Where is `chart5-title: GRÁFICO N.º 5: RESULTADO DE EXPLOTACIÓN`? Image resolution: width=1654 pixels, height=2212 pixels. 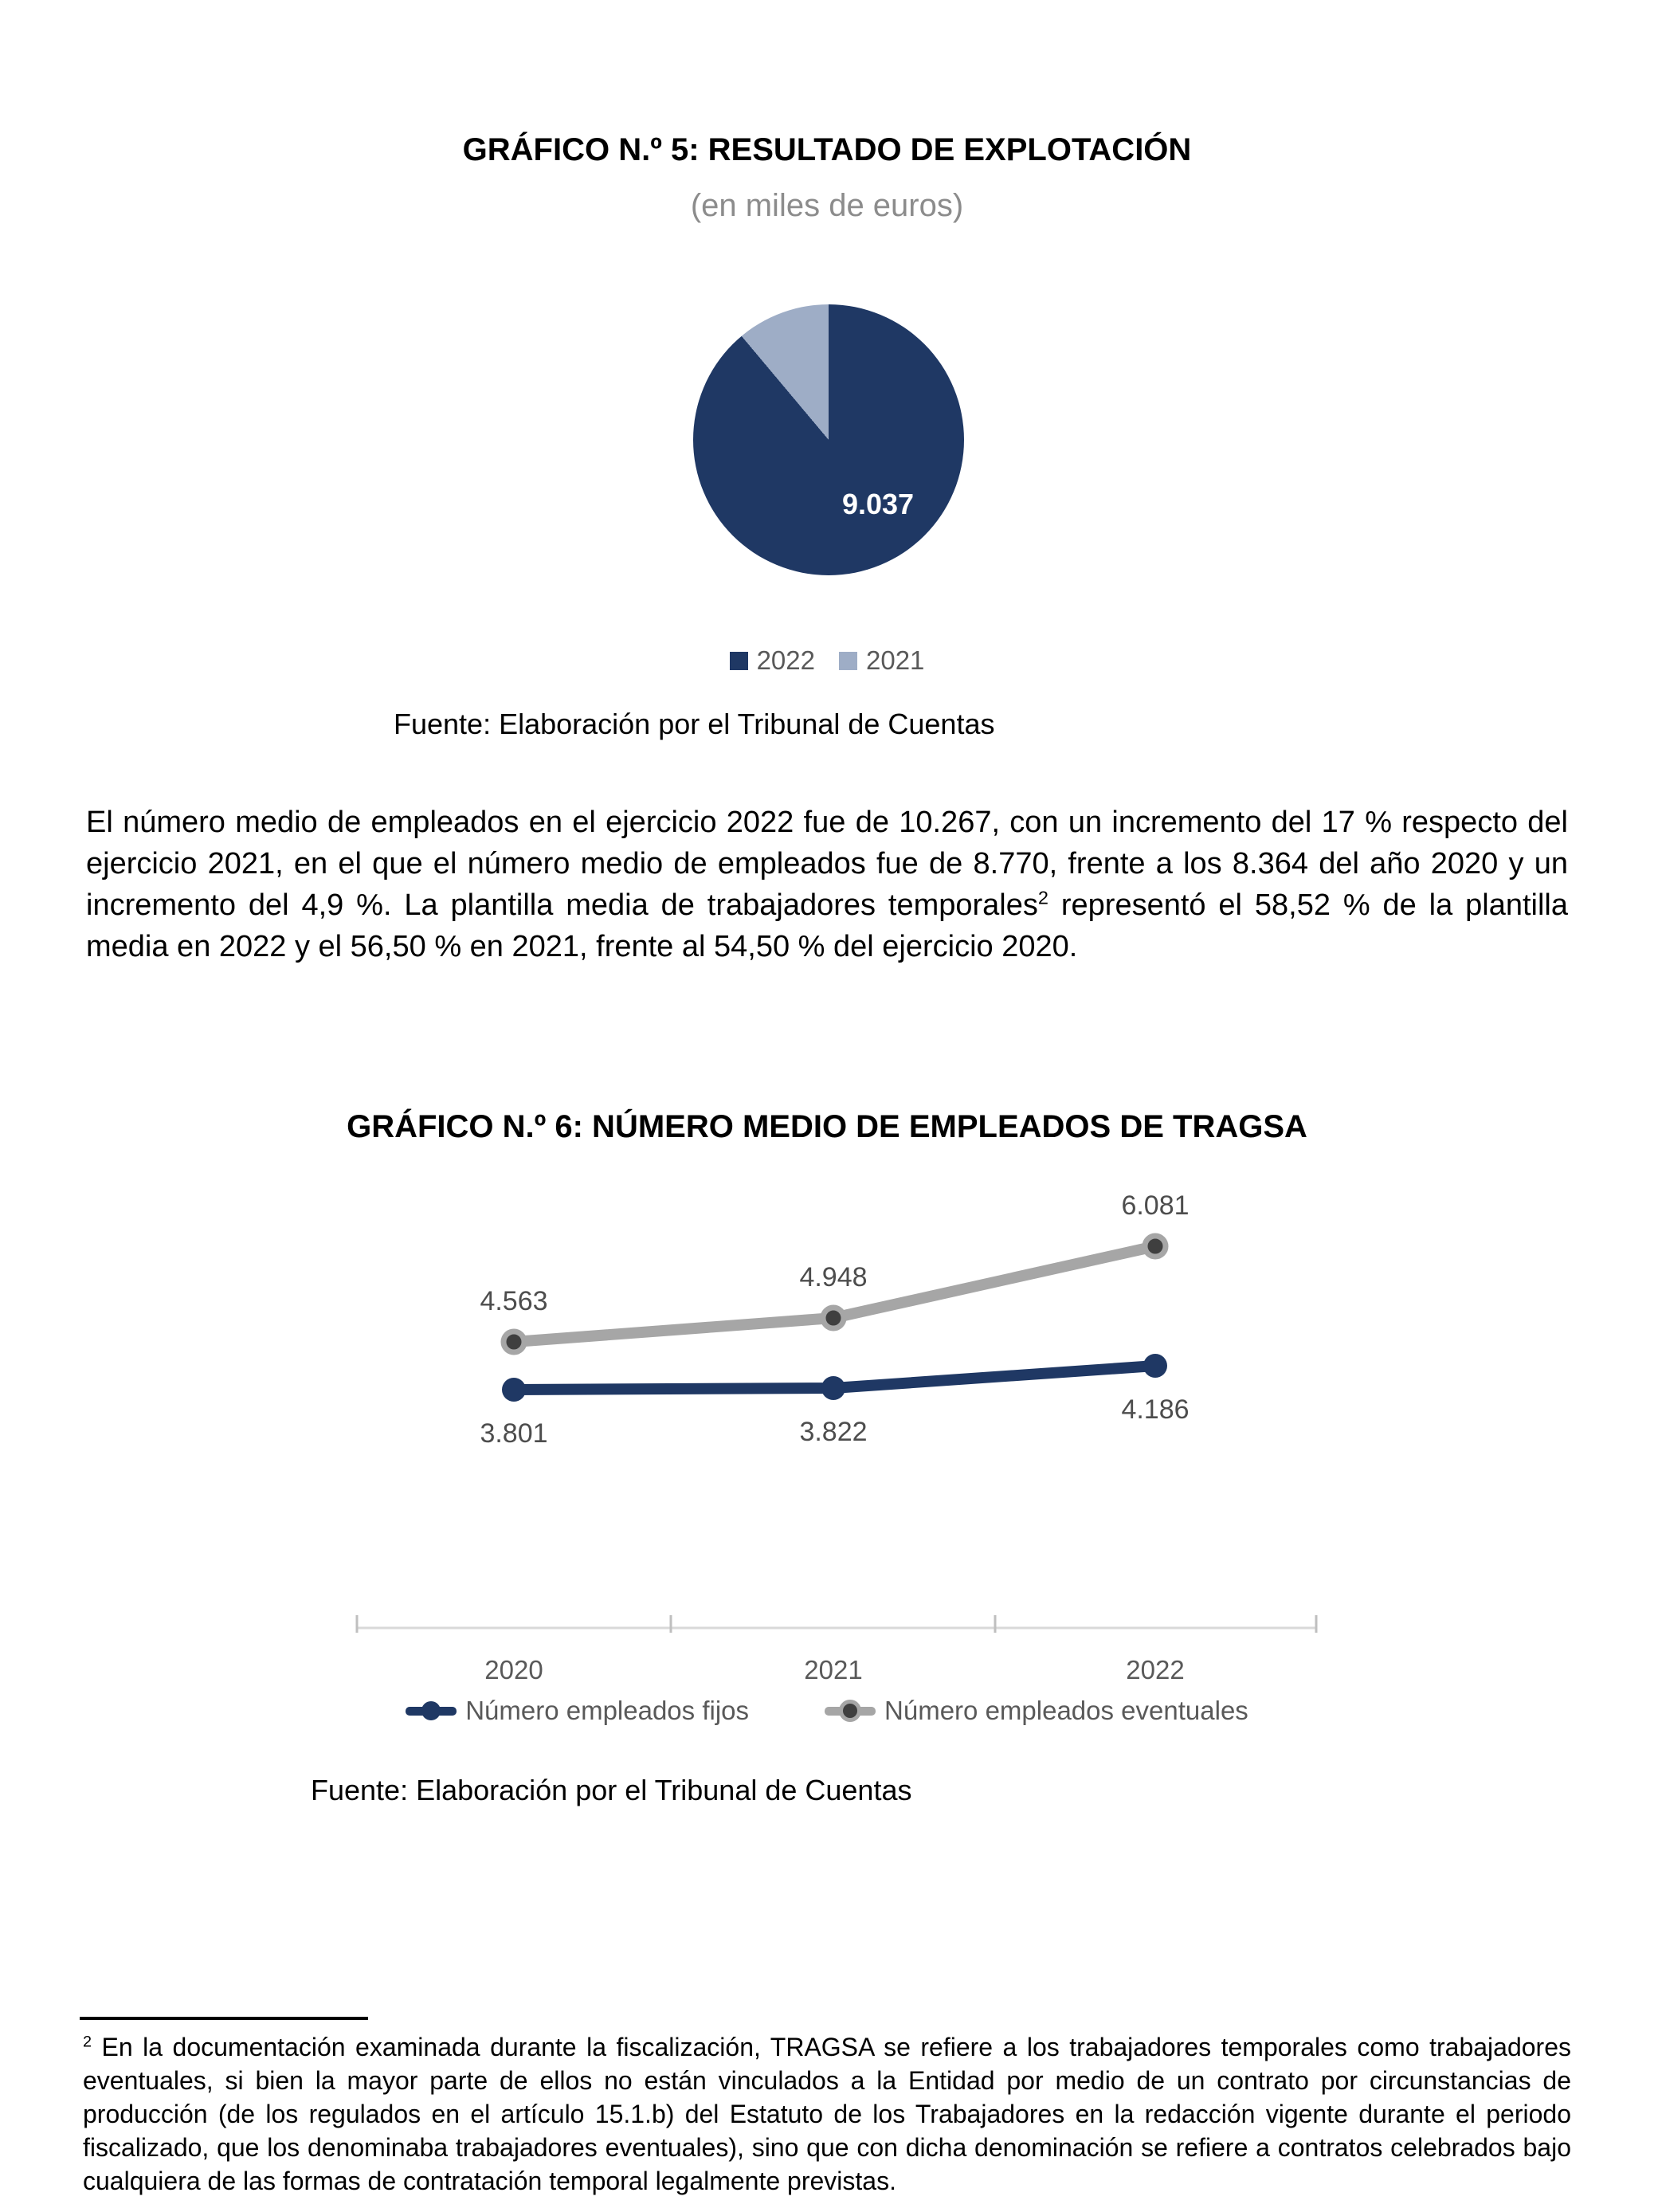
chart5-title: GRÁFICO N.º 5: RESULTADO DE EXPLOTACIÓN is located at coordinates (827, 149).